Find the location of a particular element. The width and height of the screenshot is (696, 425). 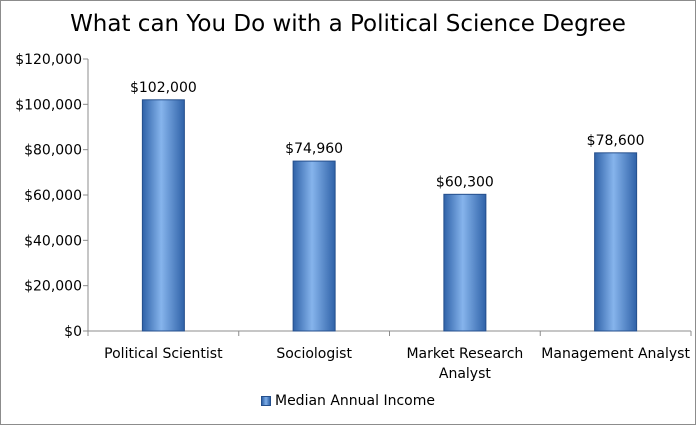

y-tick-label: $80,000 is located at coordinates (53, 151).